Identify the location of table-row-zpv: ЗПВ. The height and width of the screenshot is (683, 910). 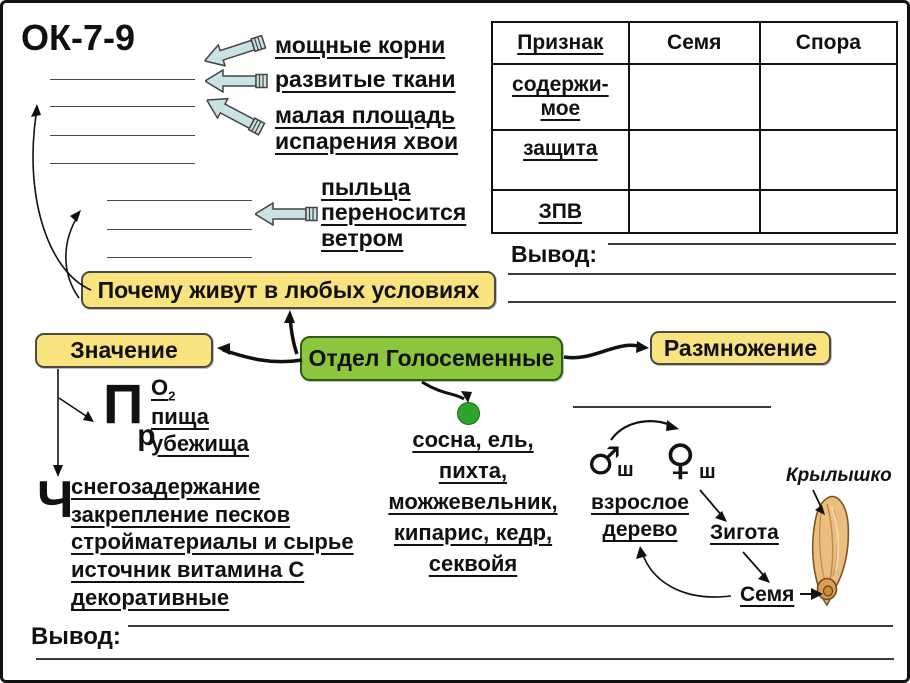
(560, 211).